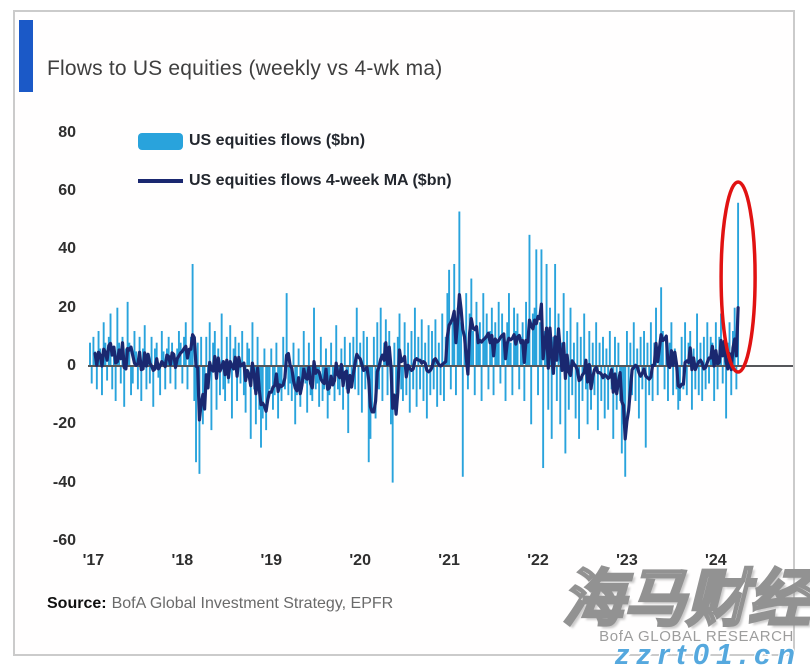  I want to click on legend-item-weekly-flows: US equities flows ($bn), so click(295, 141).